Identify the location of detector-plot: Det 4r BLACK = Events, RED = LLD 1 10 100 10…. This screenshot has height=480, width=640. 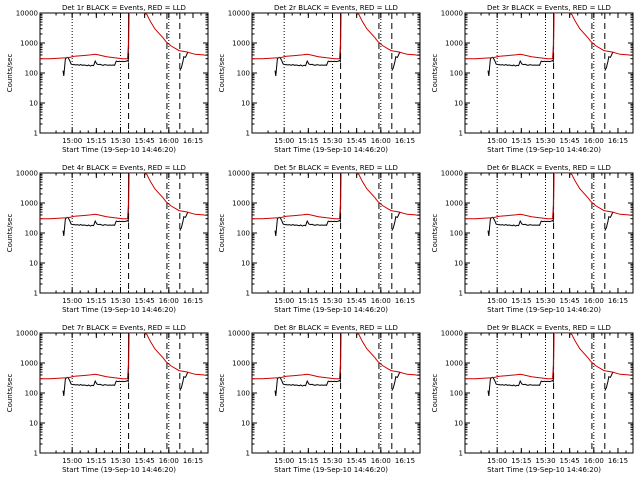
(107, 239).